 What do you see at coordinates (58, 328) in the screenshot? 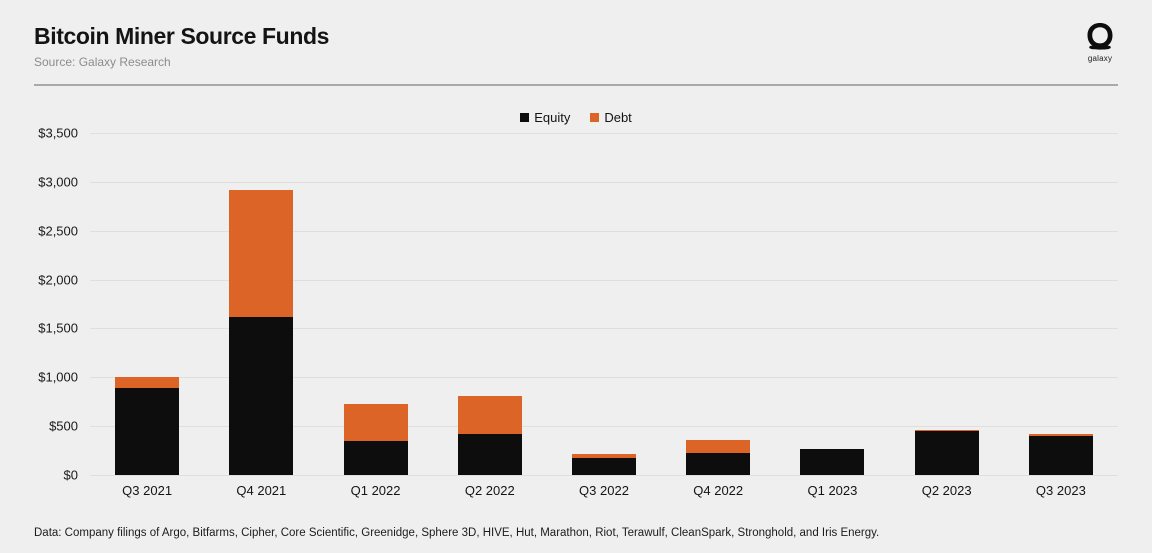
I see `y-tick-label: $1,500` at bounding box center [58, 328].